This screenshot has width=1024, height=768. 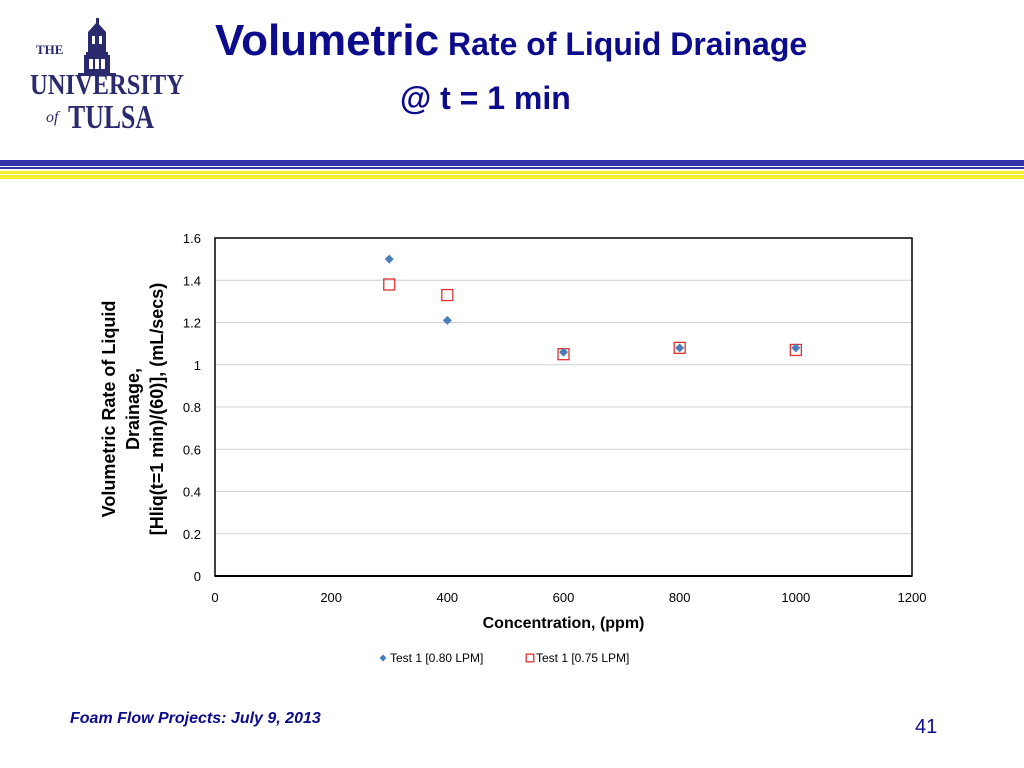 I want to click on x-tick-label: 0, so click(x=214, y=597).